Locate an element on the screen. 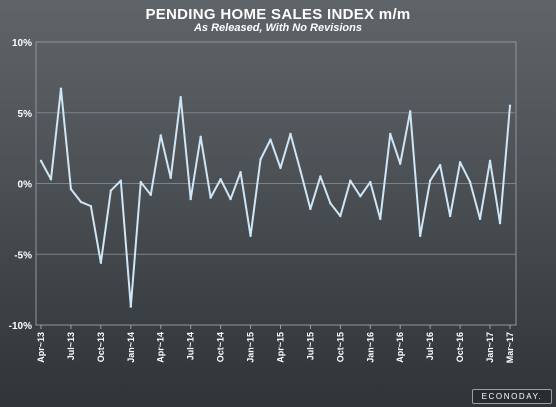 The height and width of the screenshot is (407, 556). y-tick-label: 0% is located at coordinates (25, 185).